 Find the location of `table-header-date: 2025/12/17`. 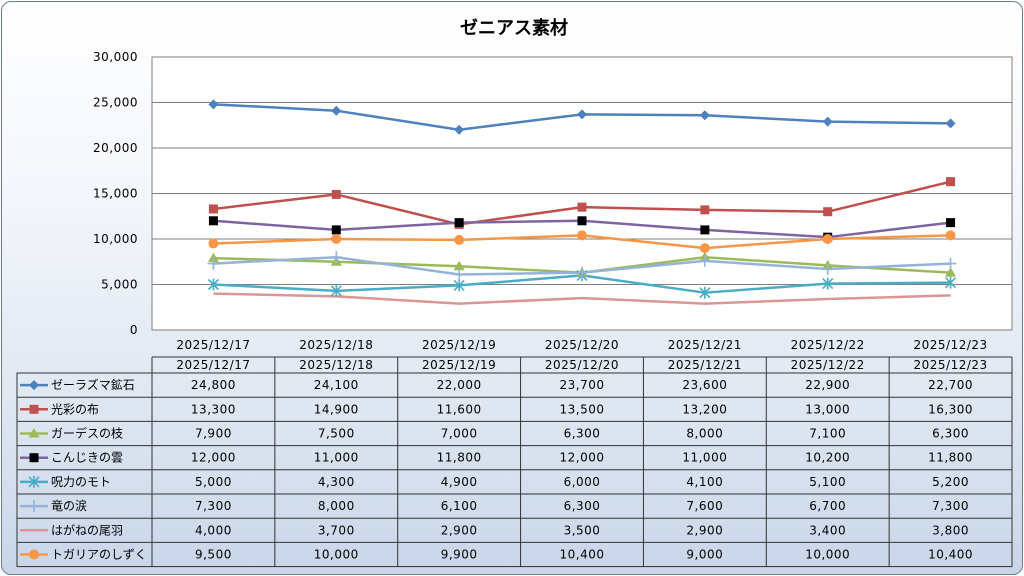

table-header-date: 2025/12/17 is located at coordinates (213, 365).